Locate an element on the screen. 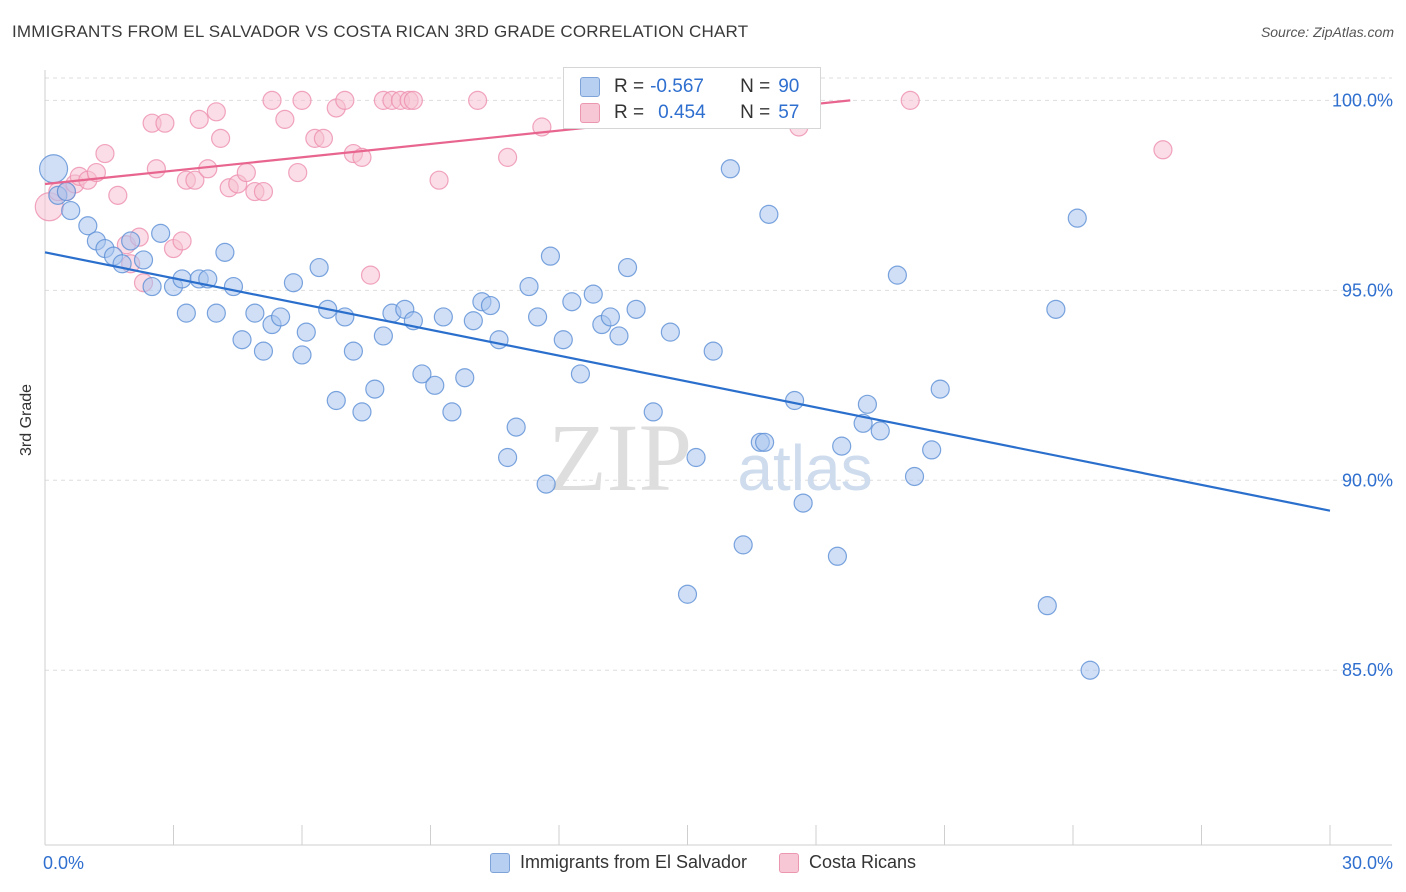  pink-swatch is located at coordinates (789, 862).